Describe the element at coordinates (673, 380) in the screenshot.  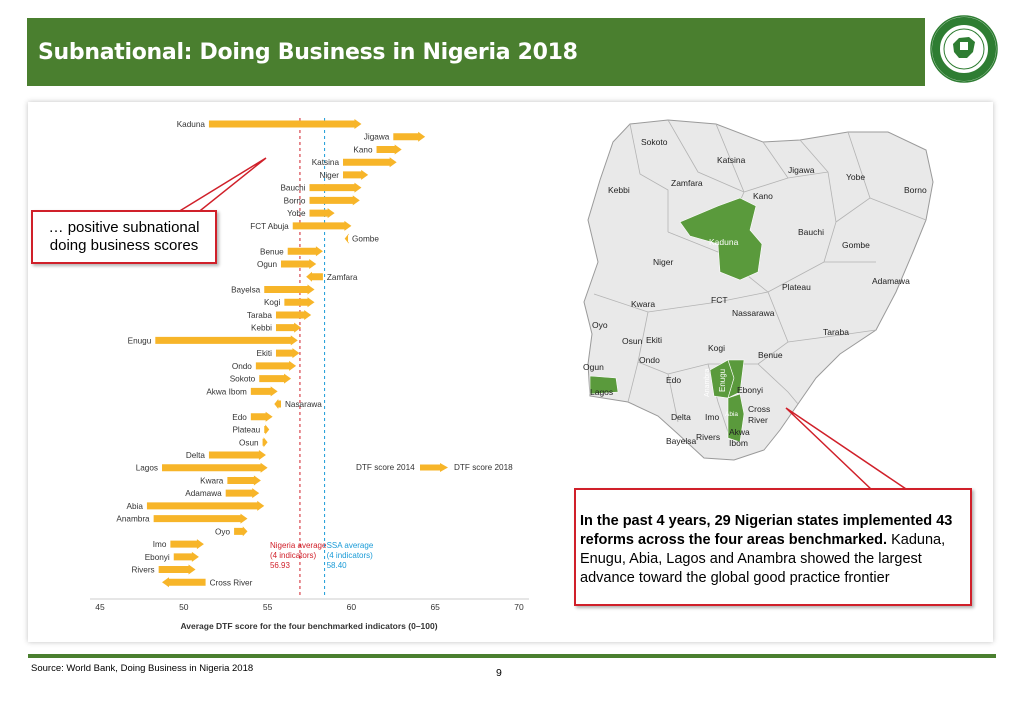
I see `map-label-edo: Edo` at that location.